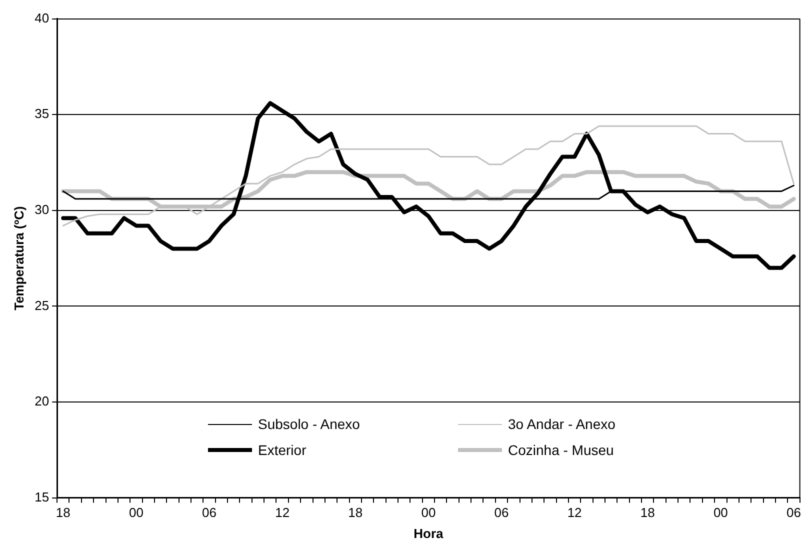  Describe the element at coordinates (42, 209) in the screenshot. I see `y-tick-label: 30` at that location.